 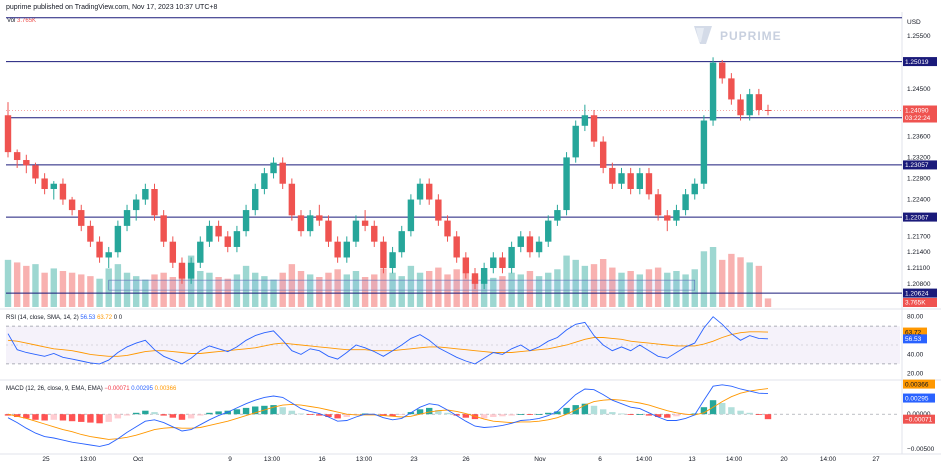 What do you see at coordinates (919, 384) in the screenshot?
I see `macd-value-tag` at bounding box center [919, 384].